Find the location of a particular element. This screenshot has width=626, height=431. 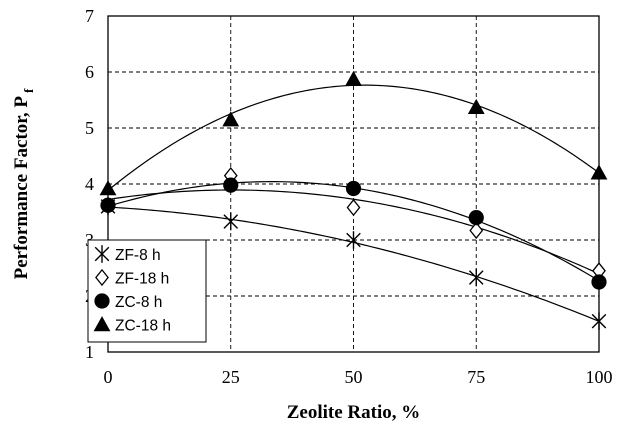

legend: ZF-8 h ZF-18 h ZC-8 h ZC-18 h is located at coordinates (147, 291).